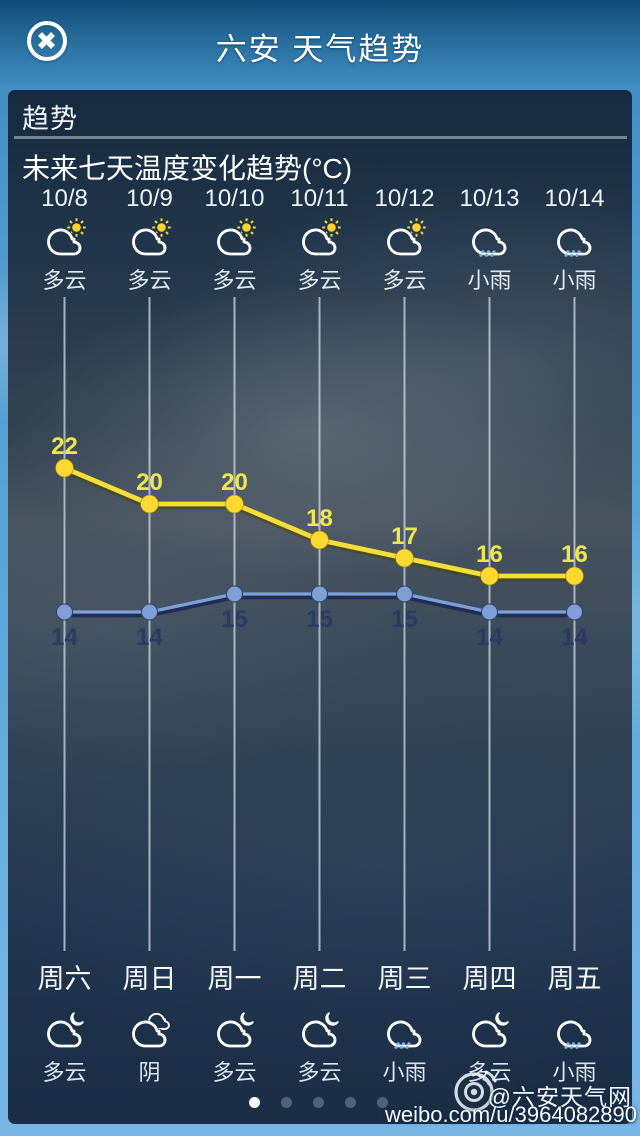  I want to click on weibo-eye-icon, so click(475, 1091).